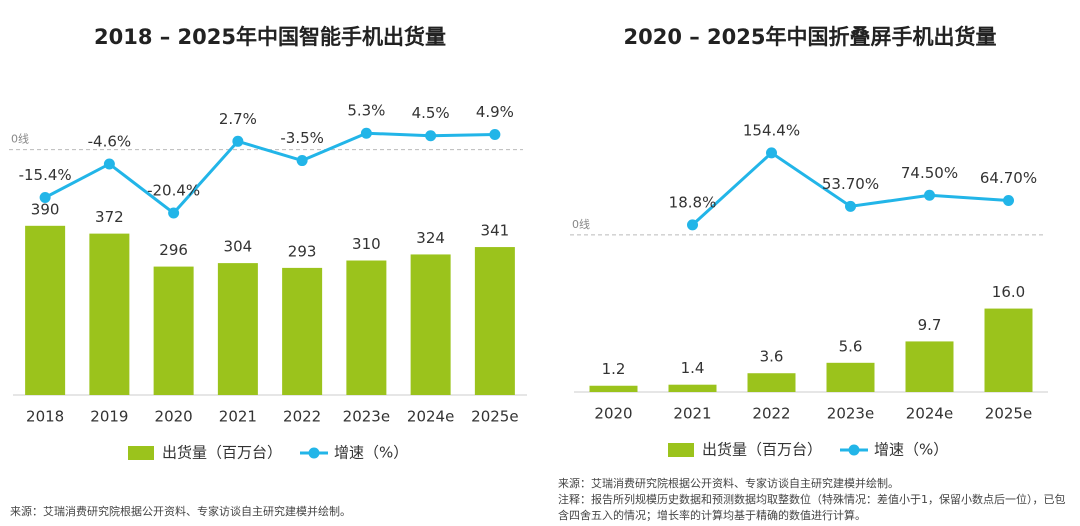  I want to click on growth-value-label: 53.70%, so click(850, 184).